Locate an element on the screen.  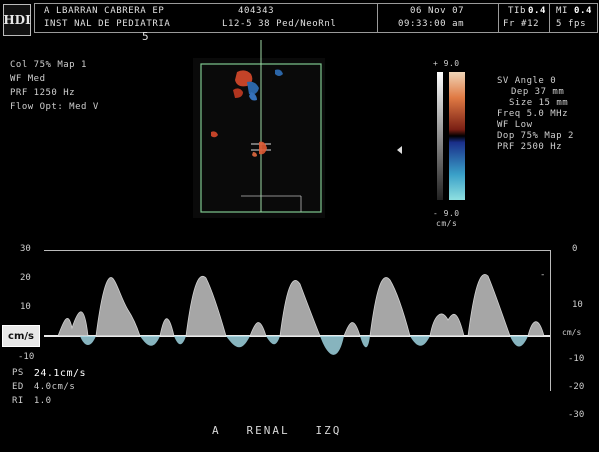
color-param-line: PRF 1250 Hz is located at coordinates (43, 93).